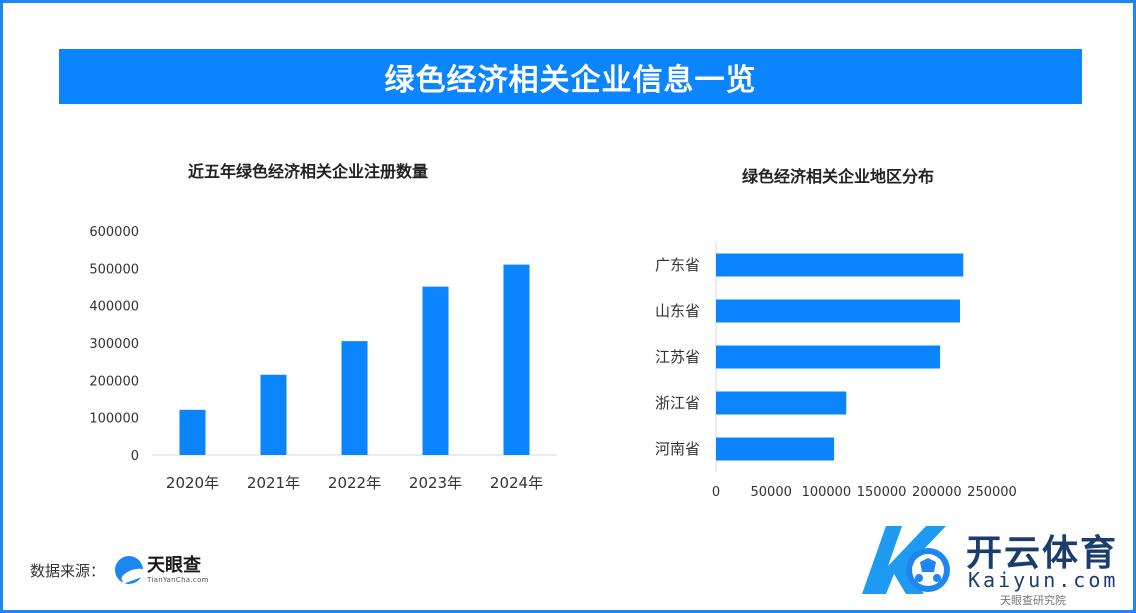  I want to click on logo-cn-text: 天眼查, so click(174, 565).